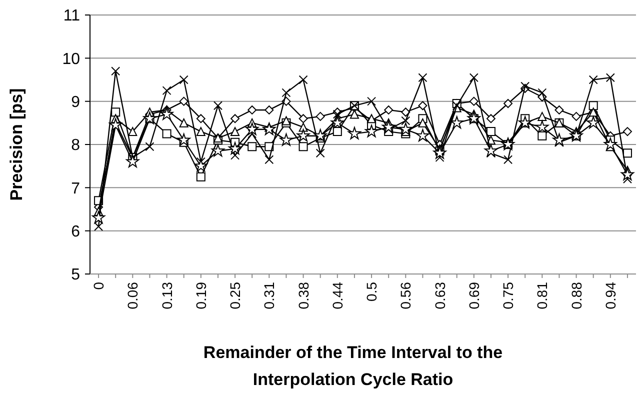  Describe the element at coordinates (269, 296) in the screenshot. I see `x-tick-label: 0.31` at that location.